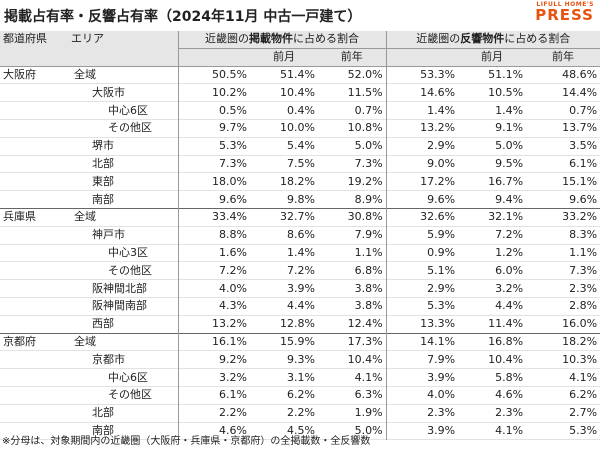 The image size is (600, 450). Describe the element at coordinates (368, 235) in the screenshot. I see `value-cell: 7.9%` at that location.